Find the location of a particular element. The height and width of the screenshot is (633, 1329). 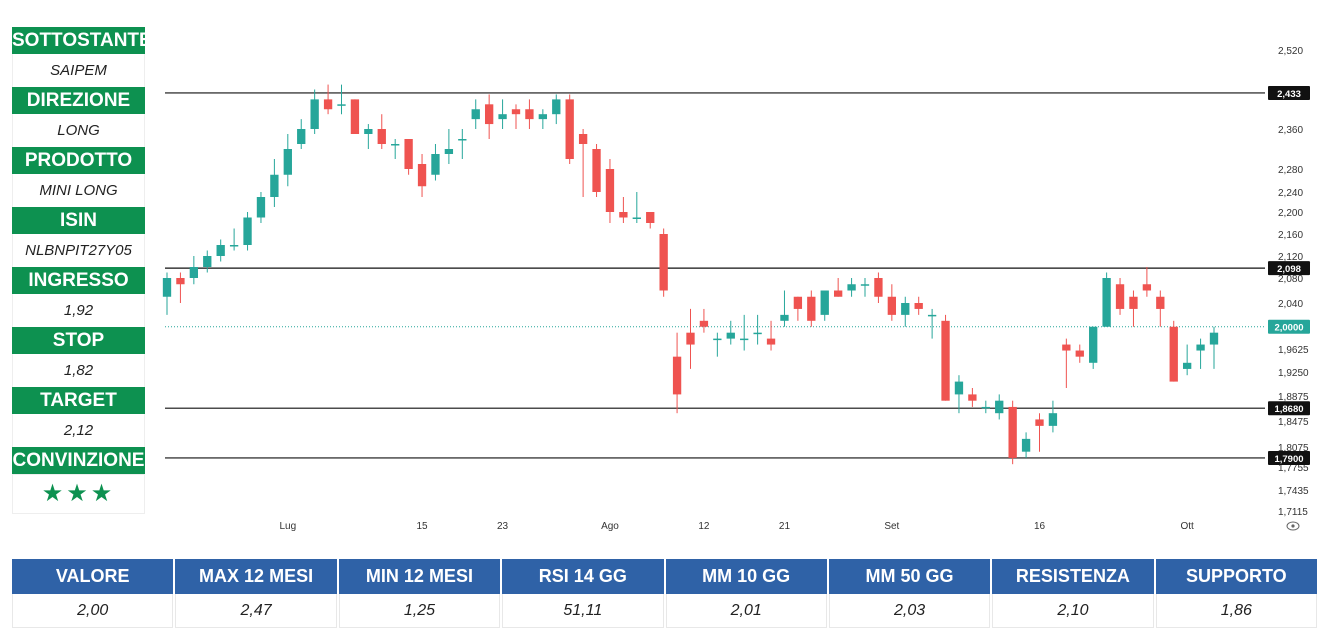

conviction-stars: ★★★ is located at coordinates (78, 494).